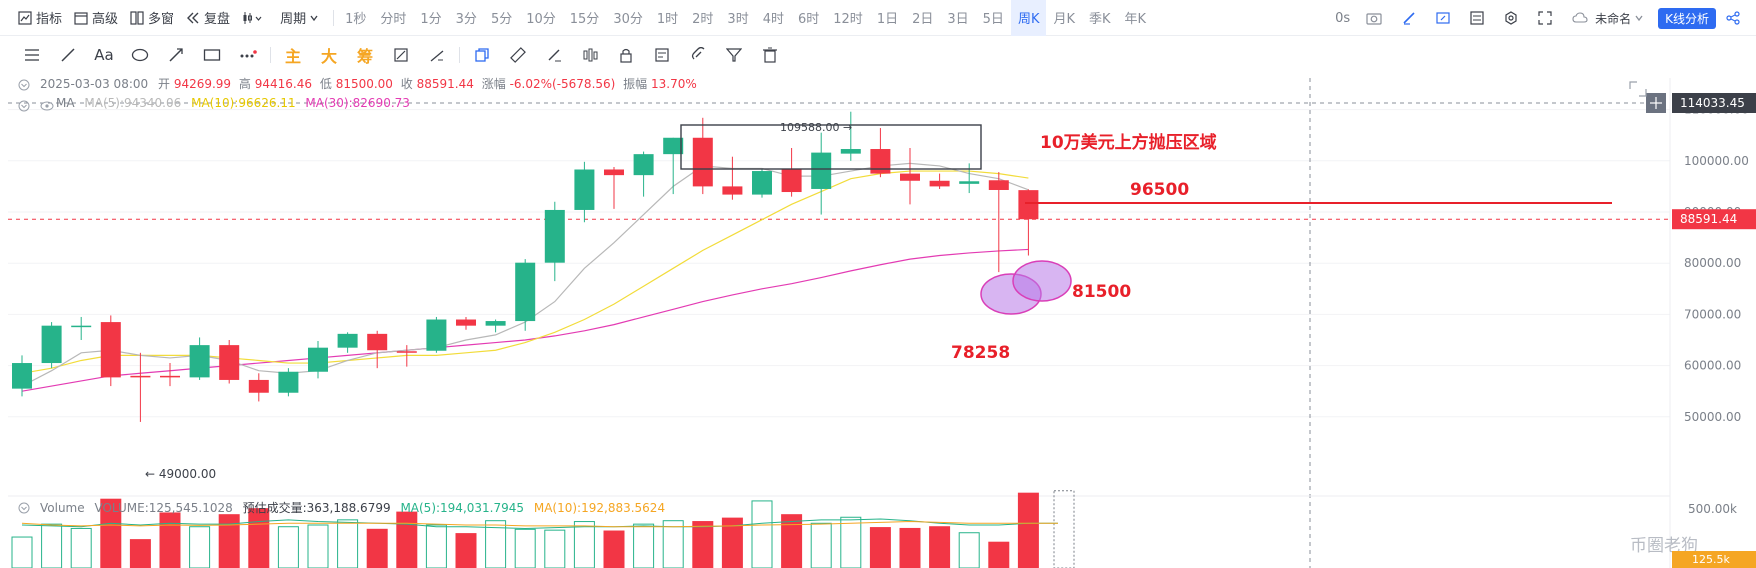  What do you see at coordinates (1135, 19) in the screenshot?
I see `timeframe-21: 年K` at bounding box center [1135, 19].